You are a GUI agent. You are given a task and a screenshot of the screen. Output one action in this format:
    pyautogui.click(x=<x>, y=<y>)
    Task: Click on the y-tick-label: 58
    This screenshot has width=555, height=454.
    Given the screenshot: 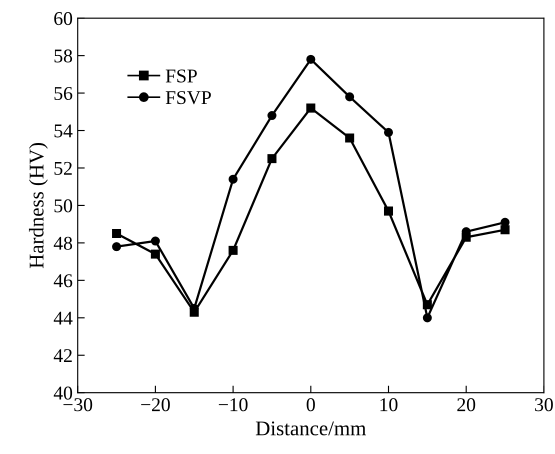 What is the action you would take?
    pyautogui.click(x=63, y=56)
    